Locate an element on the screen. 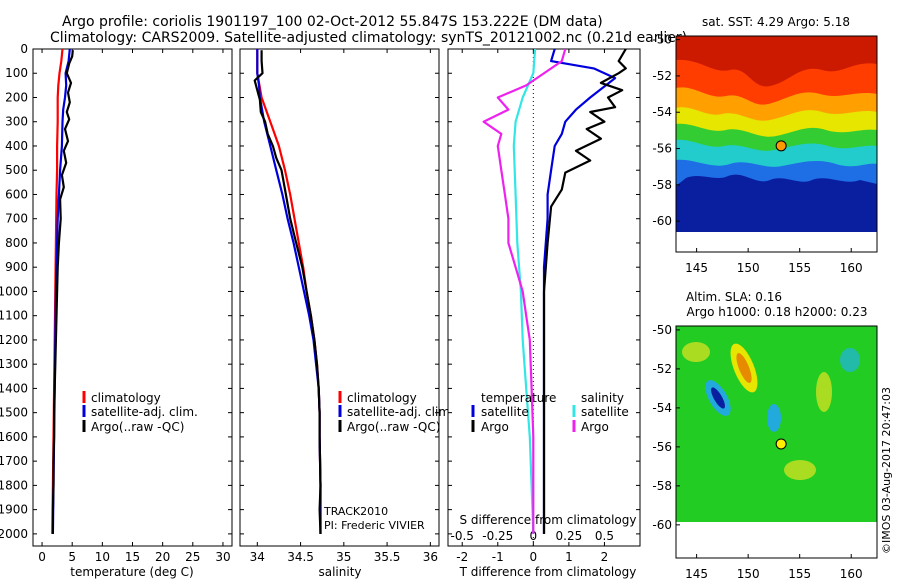 The height and width of the screenshot is (580, 900). depth-tick-label: 200 is located at coordinates (16, 97).